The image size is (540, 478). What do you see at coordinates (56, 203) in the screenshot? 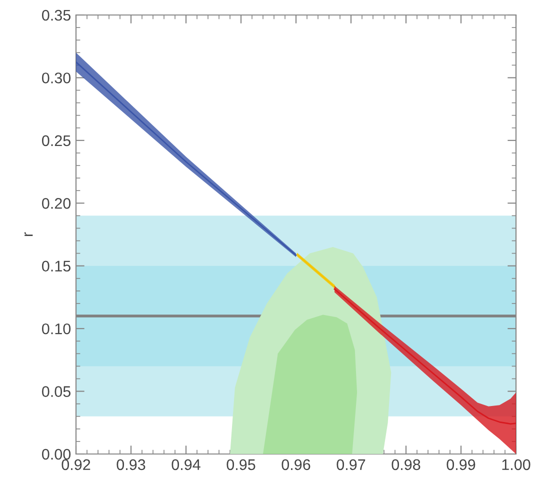
I see `y-tick-label: 0.20` at bounding box center [56, 203].